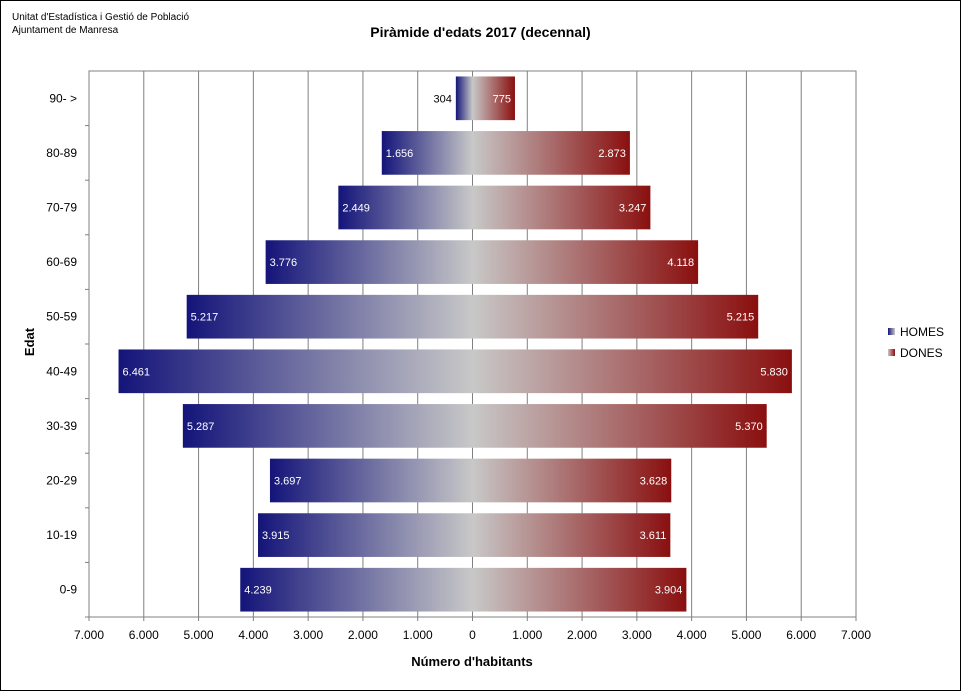 The image size is (961, 691). Describe the element at coordinates (65, 30) in the screenshot. I see `source-line-2: Ajuntament de Manresa` at that location.